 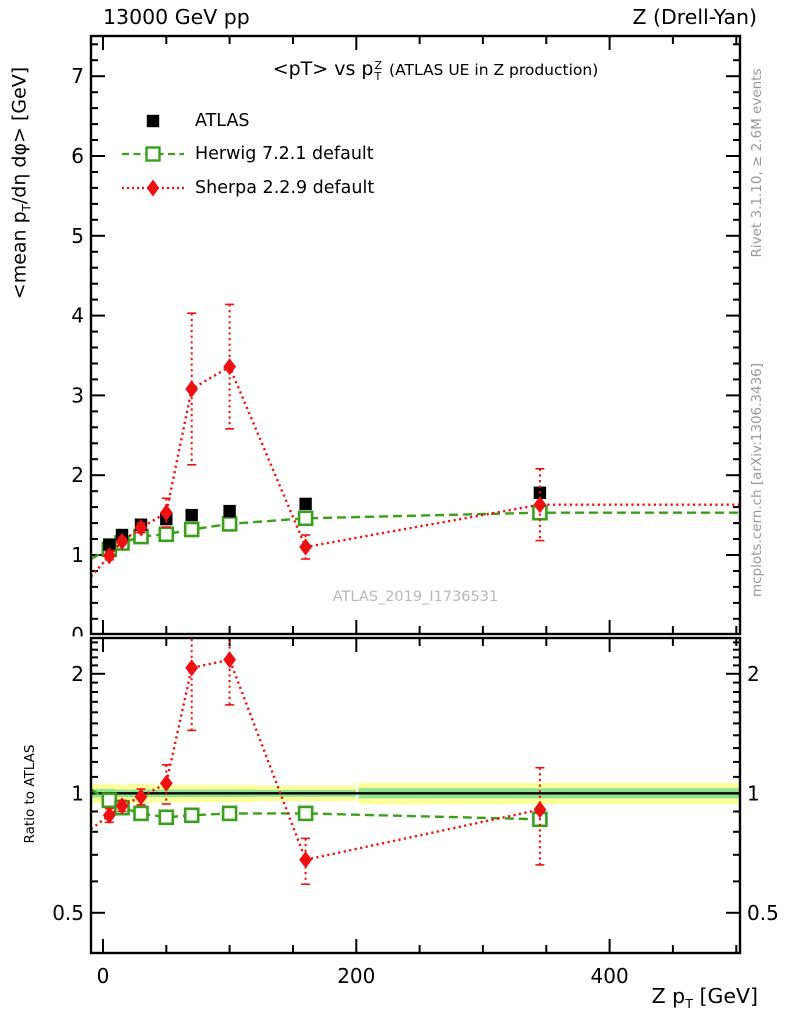 What do you see at coordinates (77, 236) in the screenshot?
I see `svg-text: 5` at bounding box center [77, 236].